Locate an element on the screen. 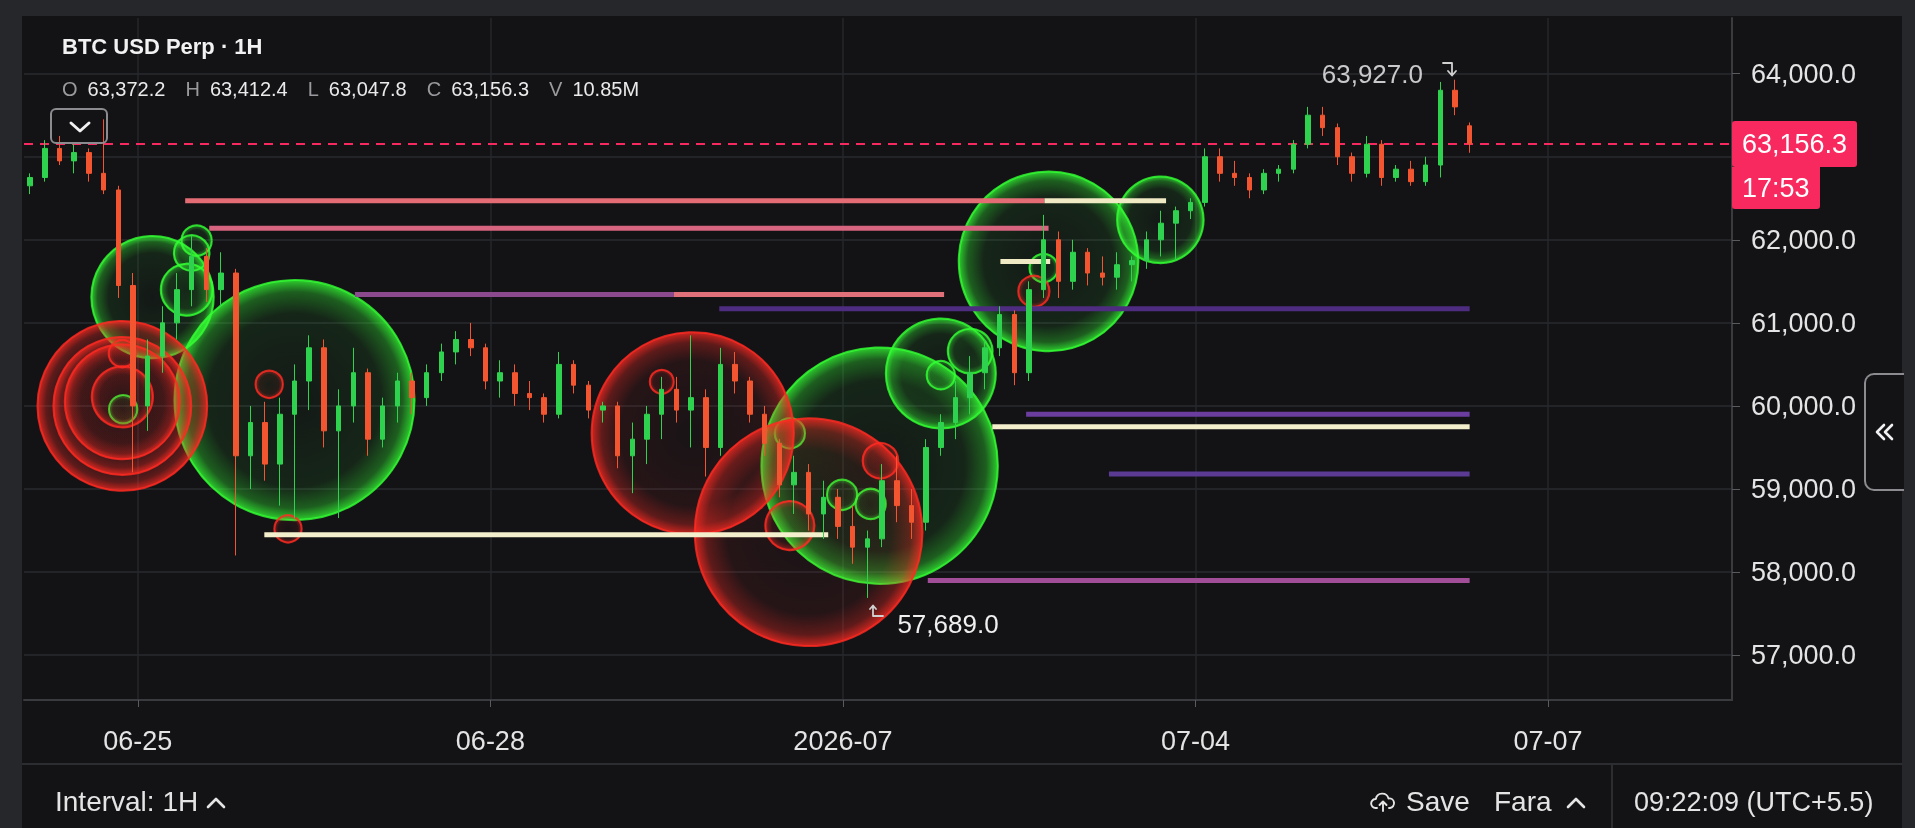 The image size is (1915, 828). text: O 63,372.2 H 63,412.4 L 63,047.8 C 63,156.3 V 10.85M is located at coordinates (351, 89).